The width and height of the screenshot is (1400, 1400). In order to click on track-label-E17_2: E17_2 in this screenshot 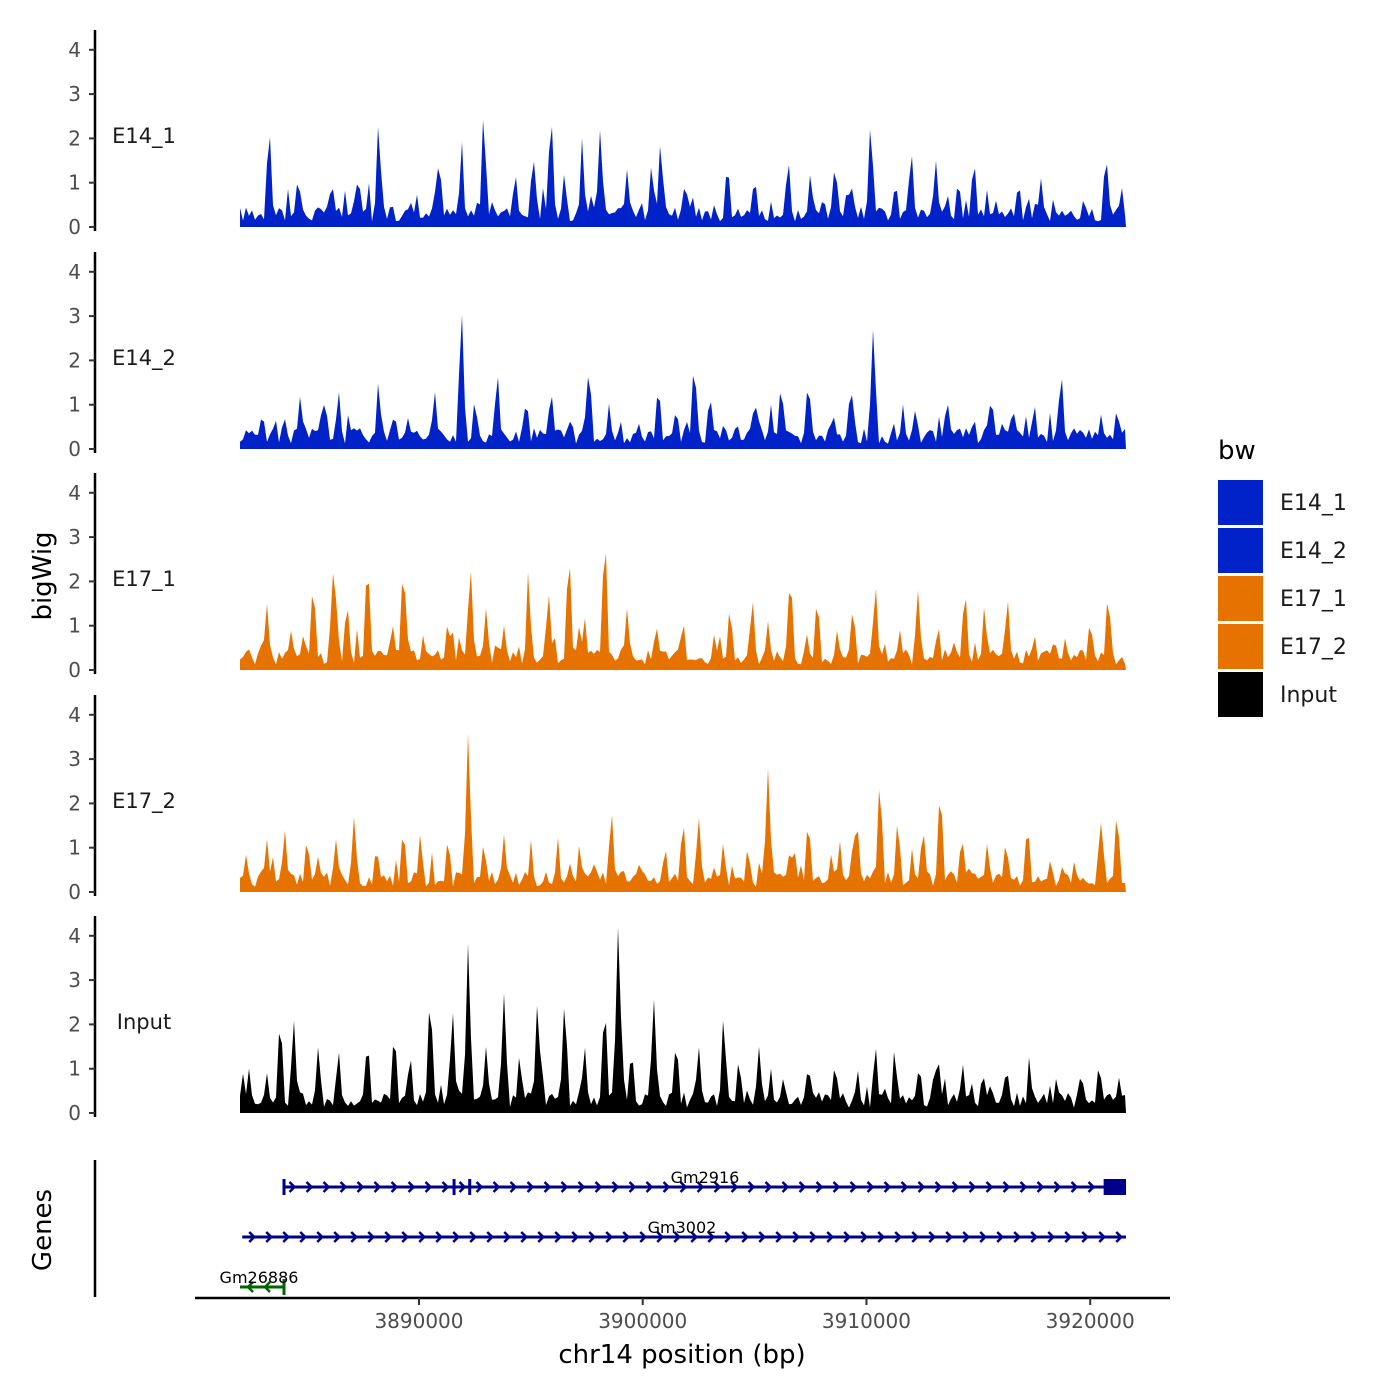, I will do `click(144, 801)`.